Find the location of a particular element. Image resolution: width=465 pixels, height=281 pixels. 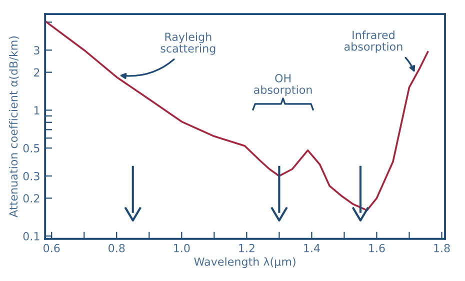

y-tick-label: 0.3 is located at coordinates (31, 176).